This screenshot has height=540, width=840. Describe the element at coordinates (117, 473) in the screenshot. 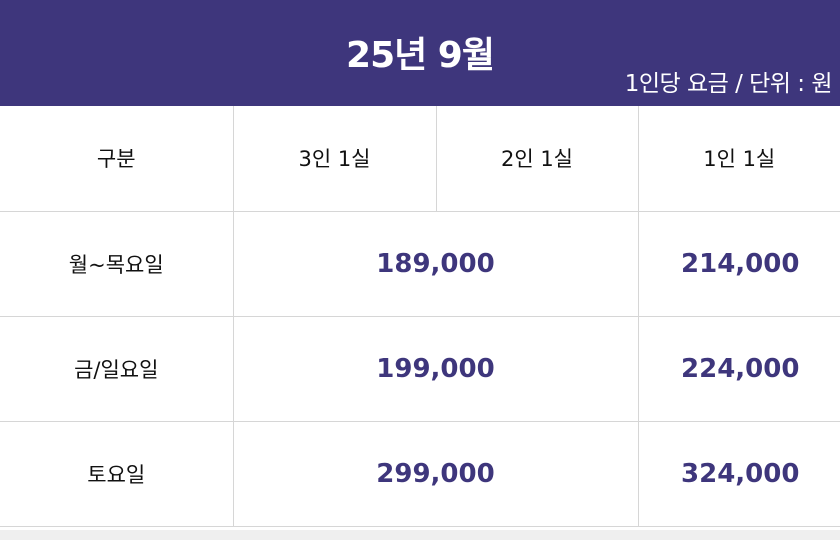

I see `row-label: 토요일` at that location.